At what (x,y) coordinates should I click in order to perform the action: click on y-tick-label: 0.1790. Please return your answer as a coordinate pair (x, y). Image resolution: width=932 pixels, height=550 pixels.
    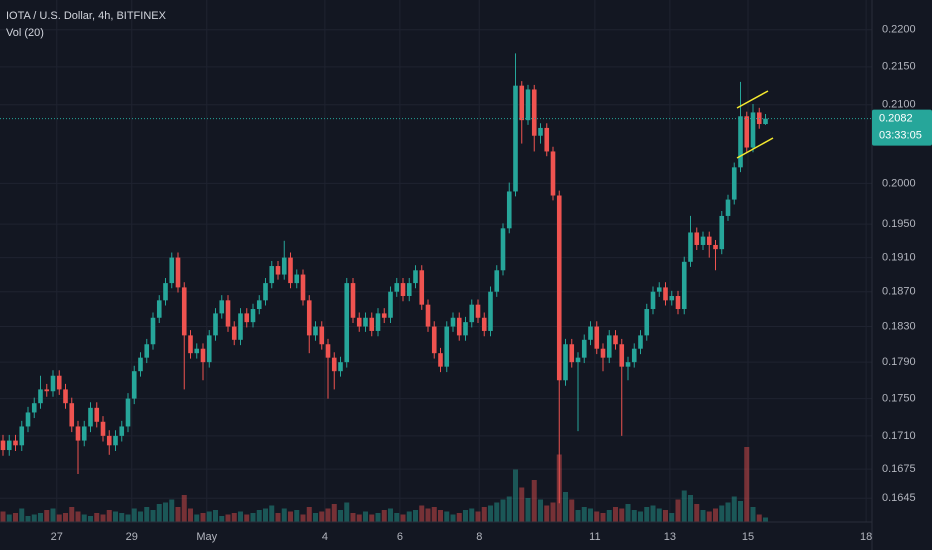
    Looking at the image, I should click on (899, 362).